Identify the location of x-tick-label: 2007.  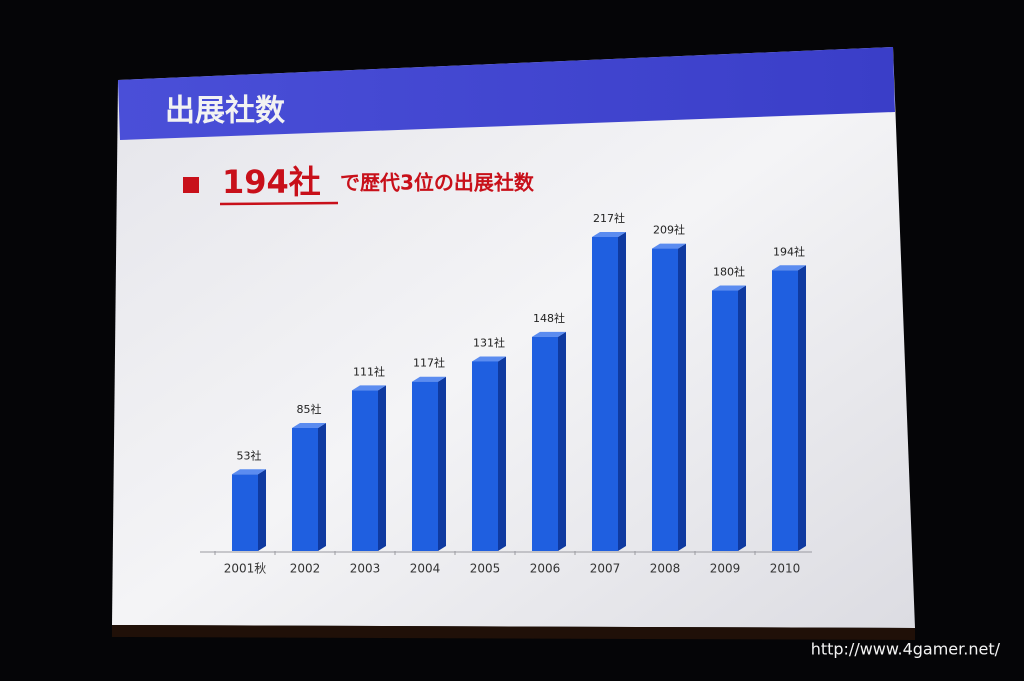
(605, 569).